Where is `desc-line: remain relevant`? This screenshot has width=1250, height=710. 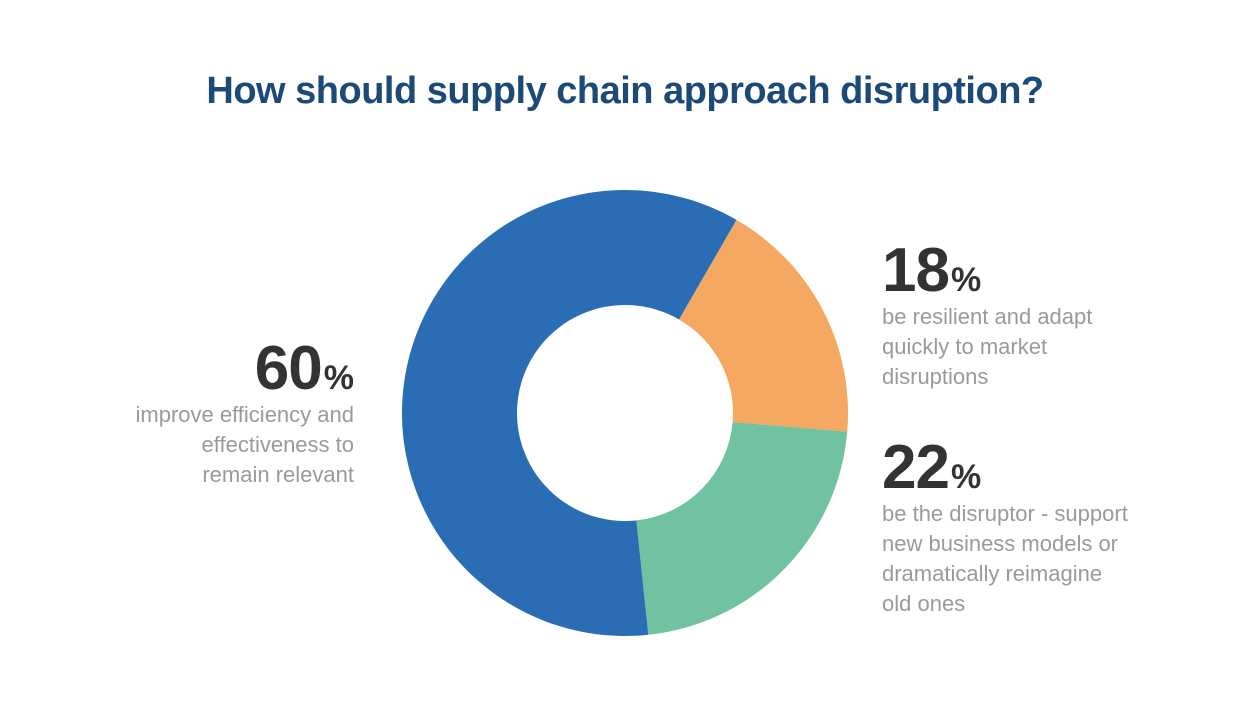
desc-line: remain relevant is located at coordinates (278, 474).